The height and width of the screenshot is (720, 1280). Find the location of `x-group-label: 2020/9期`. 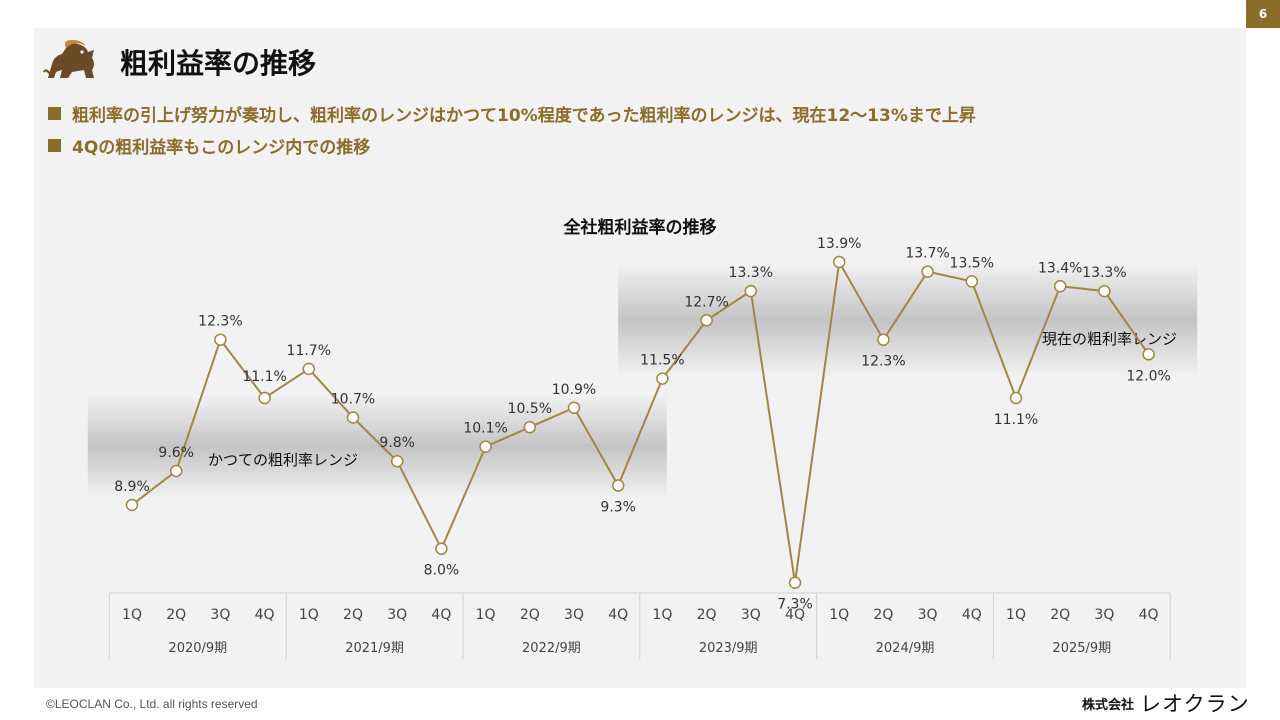

x-group-label: 2020/9期 is located at coordinates (197, 648).